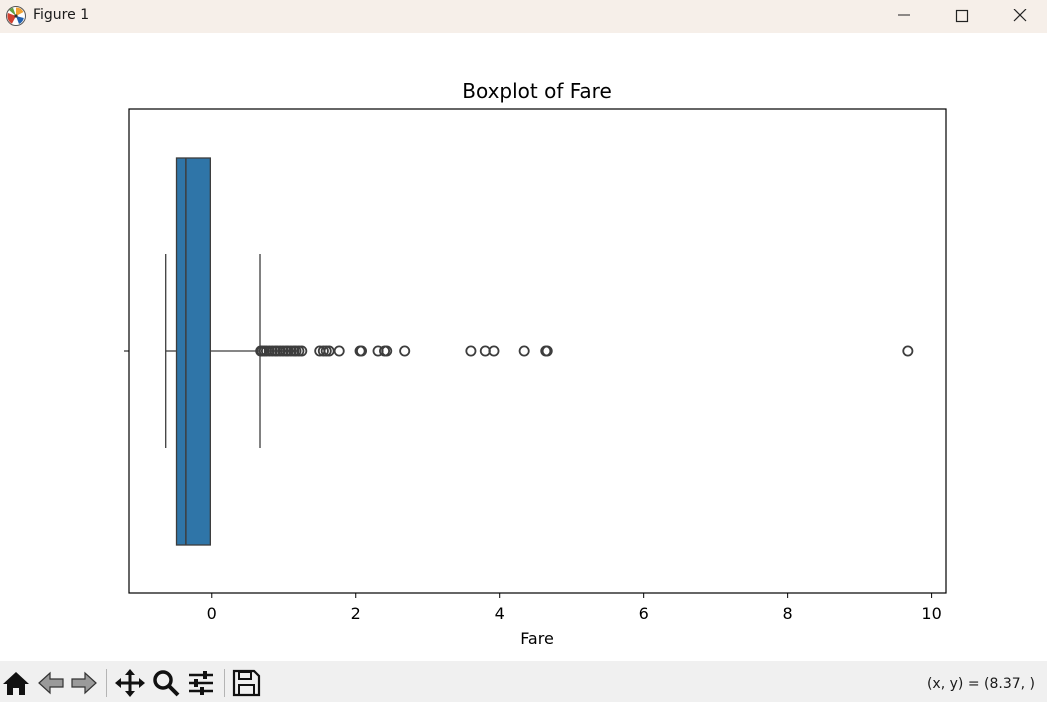 This screenshot has height=702, width=1047. I want to click on configure-subplots-button, so click(201, 683).